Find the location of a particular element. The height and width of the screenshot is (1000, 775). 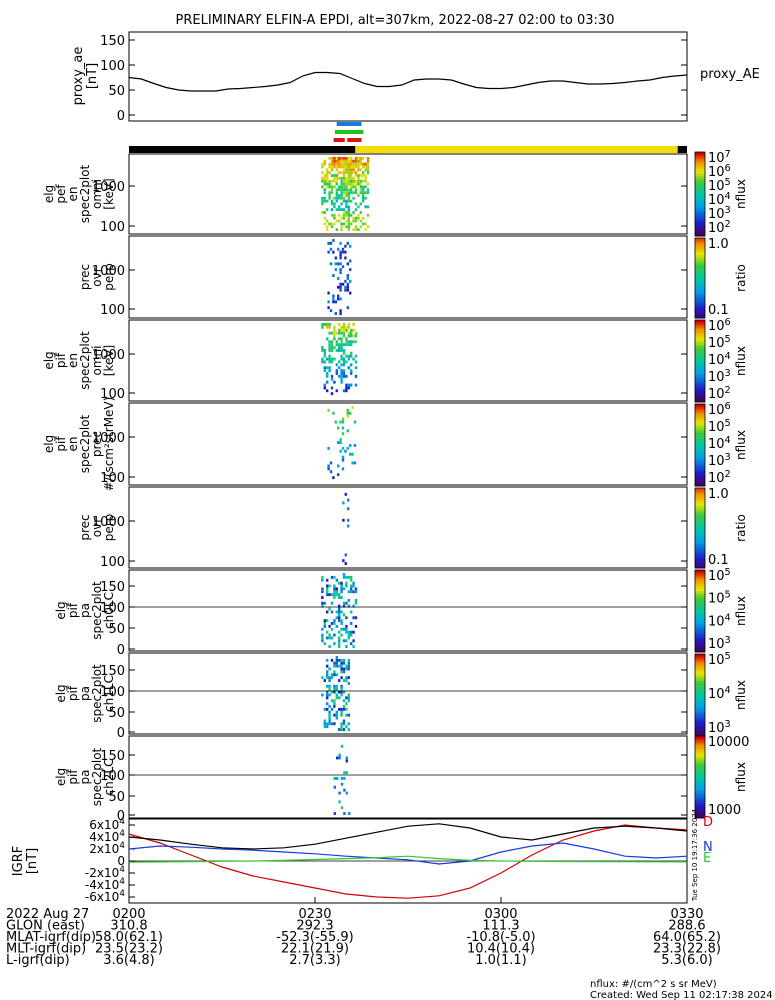

y-tick-label: 100 is located at coordinates (112, 692).